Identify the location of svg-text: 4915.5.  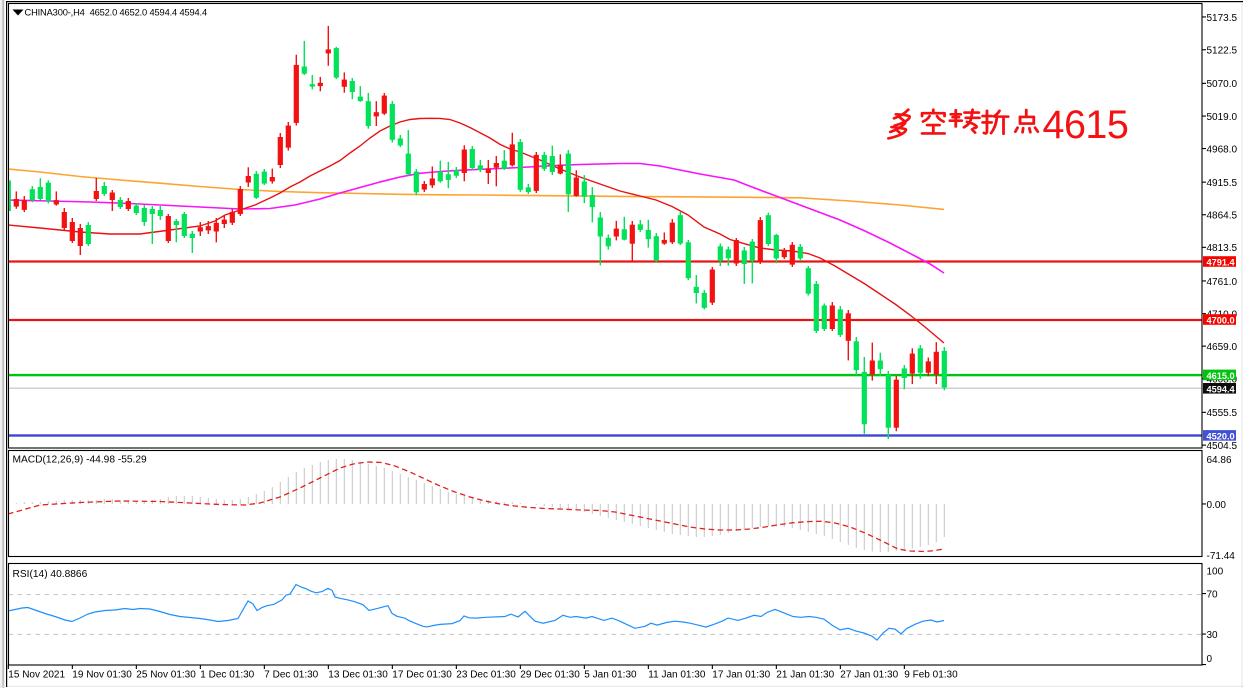
(1222, 183).